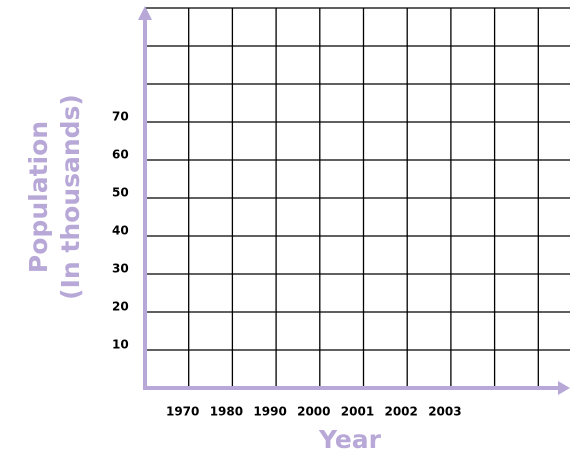 This screenshot has height=461, width=571. What do you see at coordinates (350, 439) in the screenshot?
I see `x-axis-title: Year` at bounding box center [350, 439].